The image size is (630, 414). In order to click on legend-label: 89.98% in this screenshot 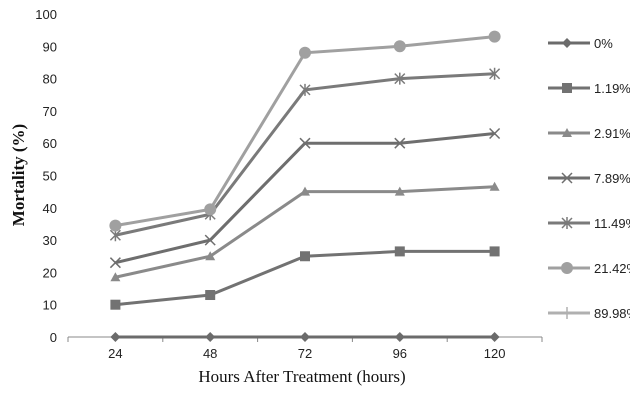, I will do `click(612, 313)`.